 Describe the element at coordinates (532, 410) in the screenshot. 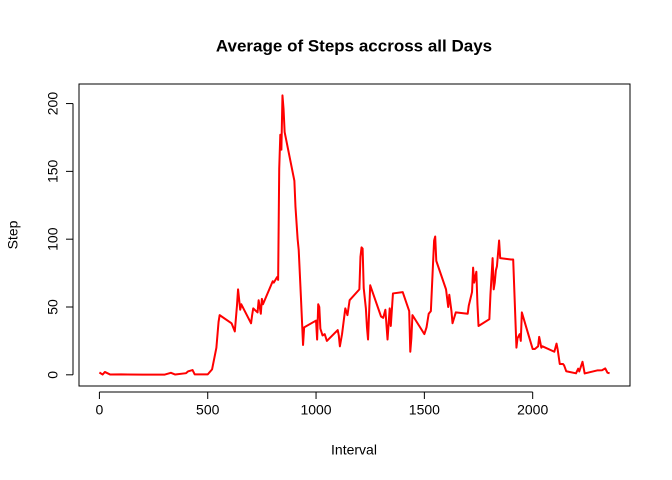

I see `x-tick-label: 2000` at that location.